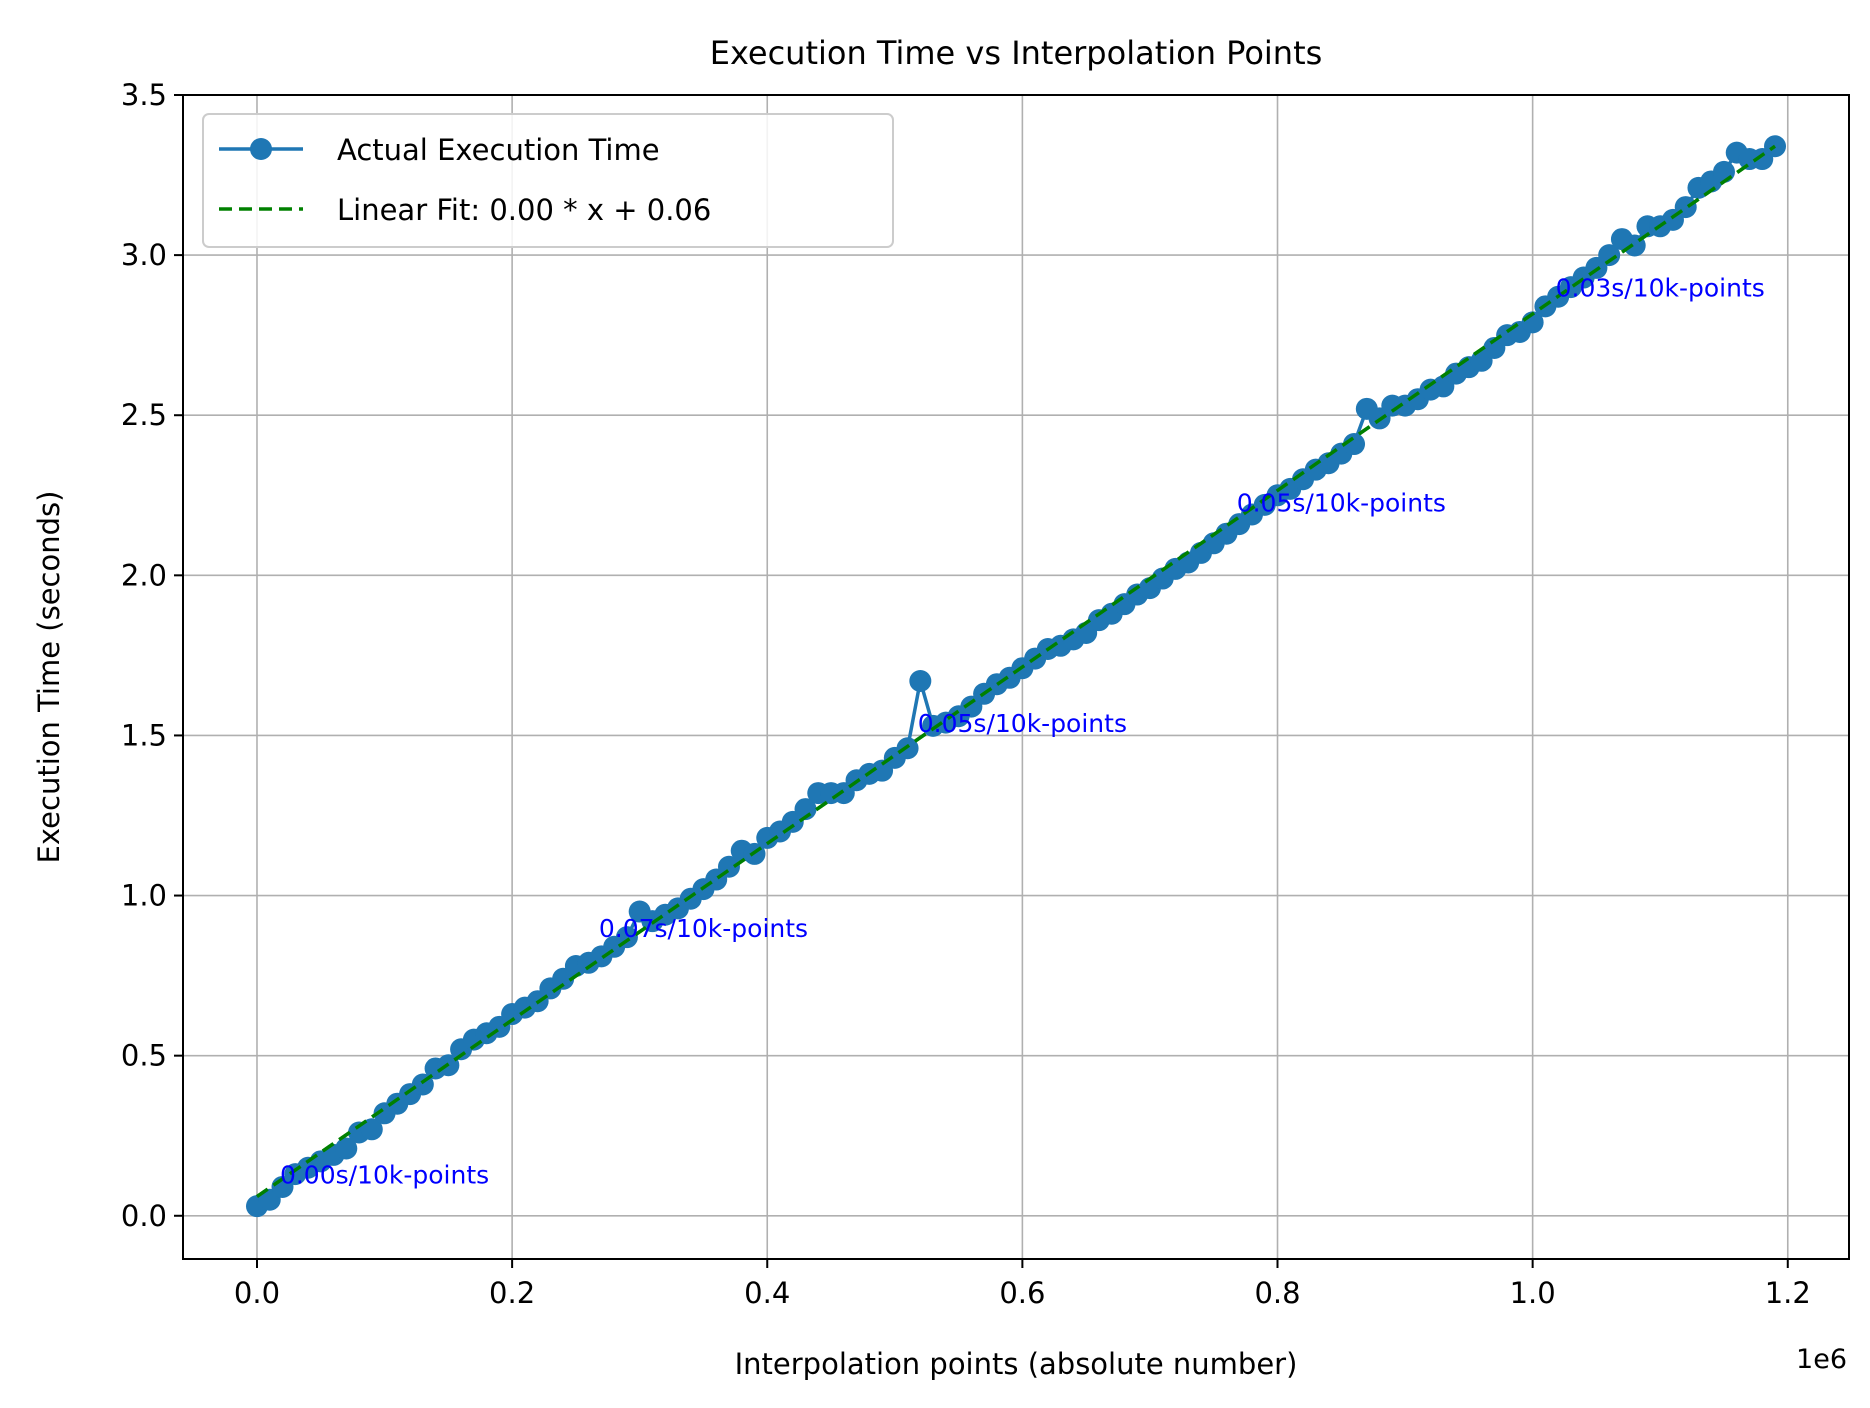 This screenshot has height=1408, width=1870. I want to click on x-tick-label: 0.6, so click(1022, 1293).